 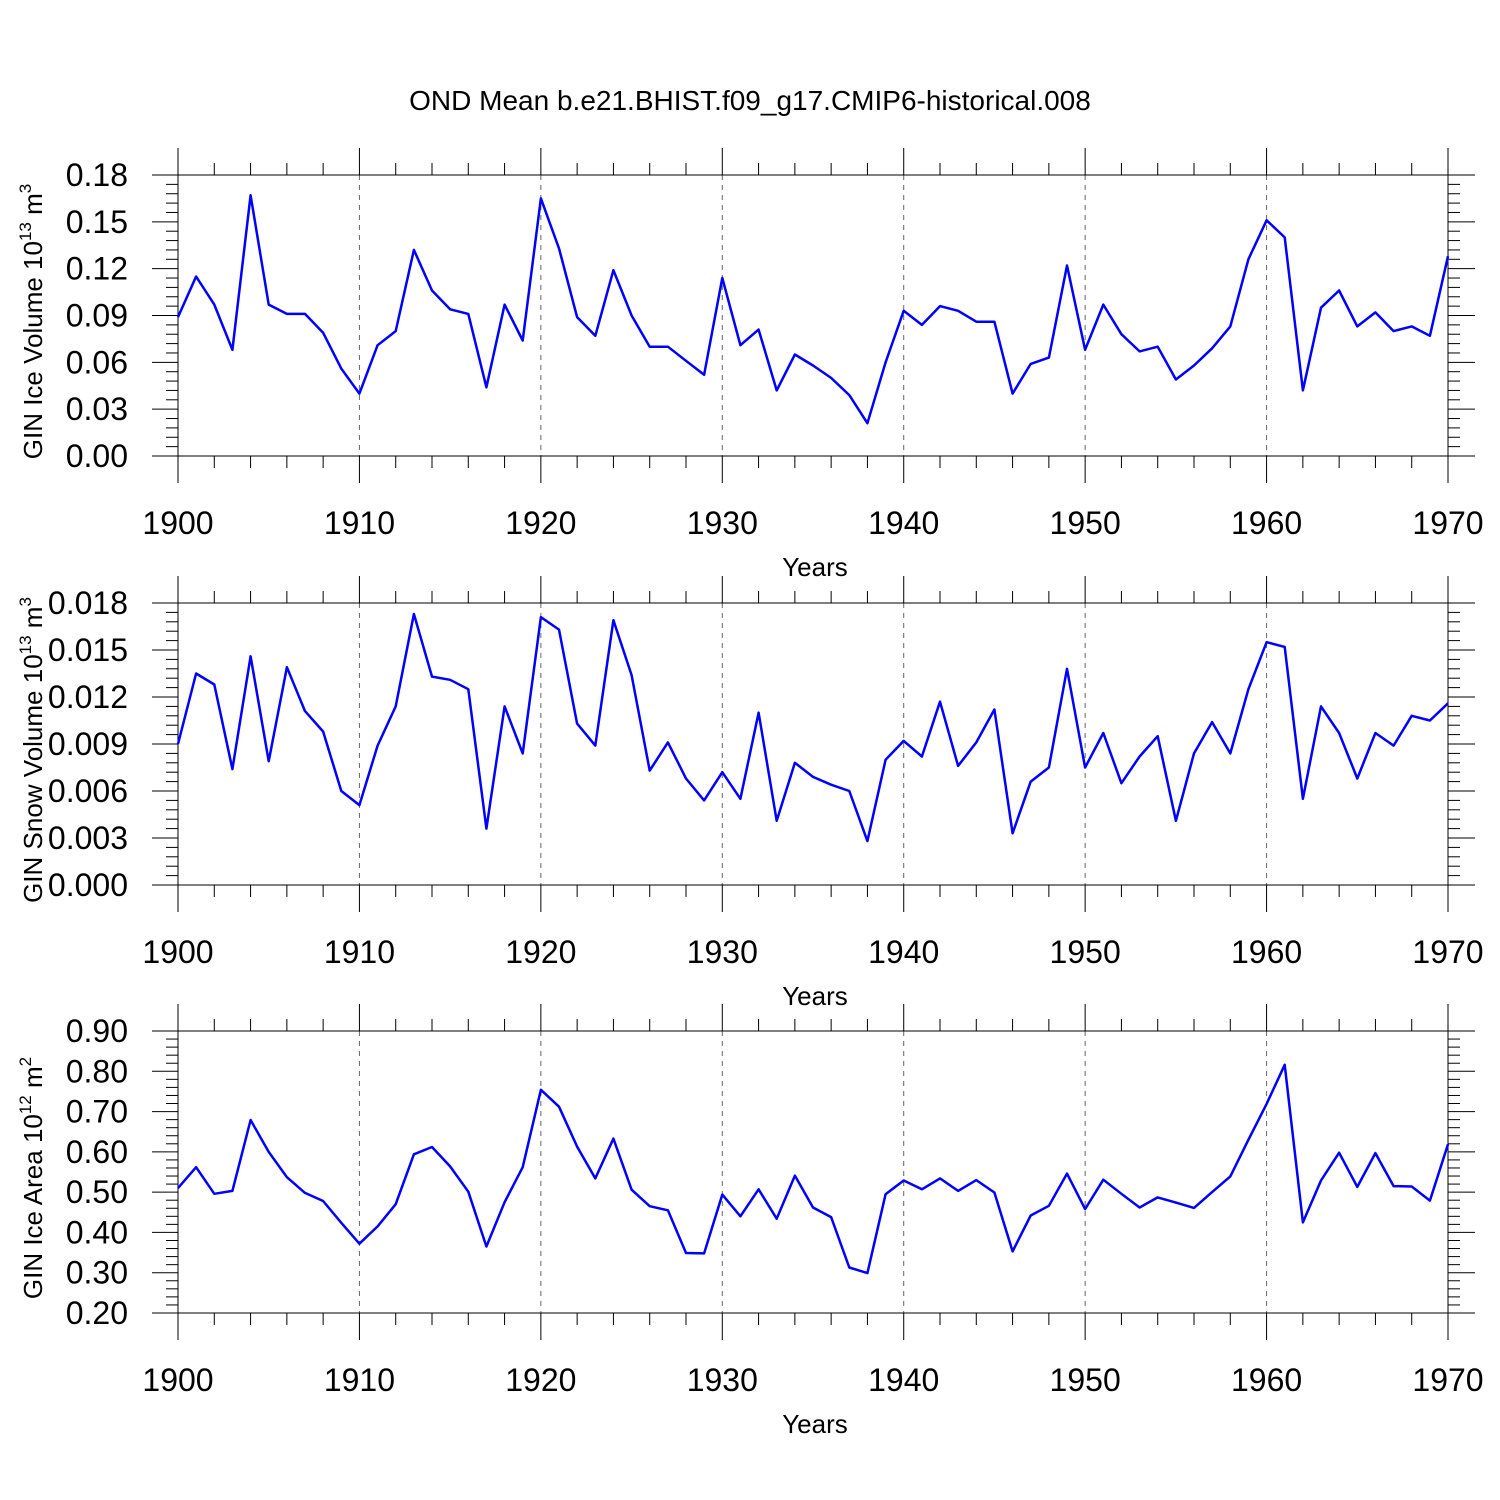 What do you see at coordinates (97, 1273) in the screenshot?
I see `y-tick-label: 0.30` at bounding box center [97, 1273].